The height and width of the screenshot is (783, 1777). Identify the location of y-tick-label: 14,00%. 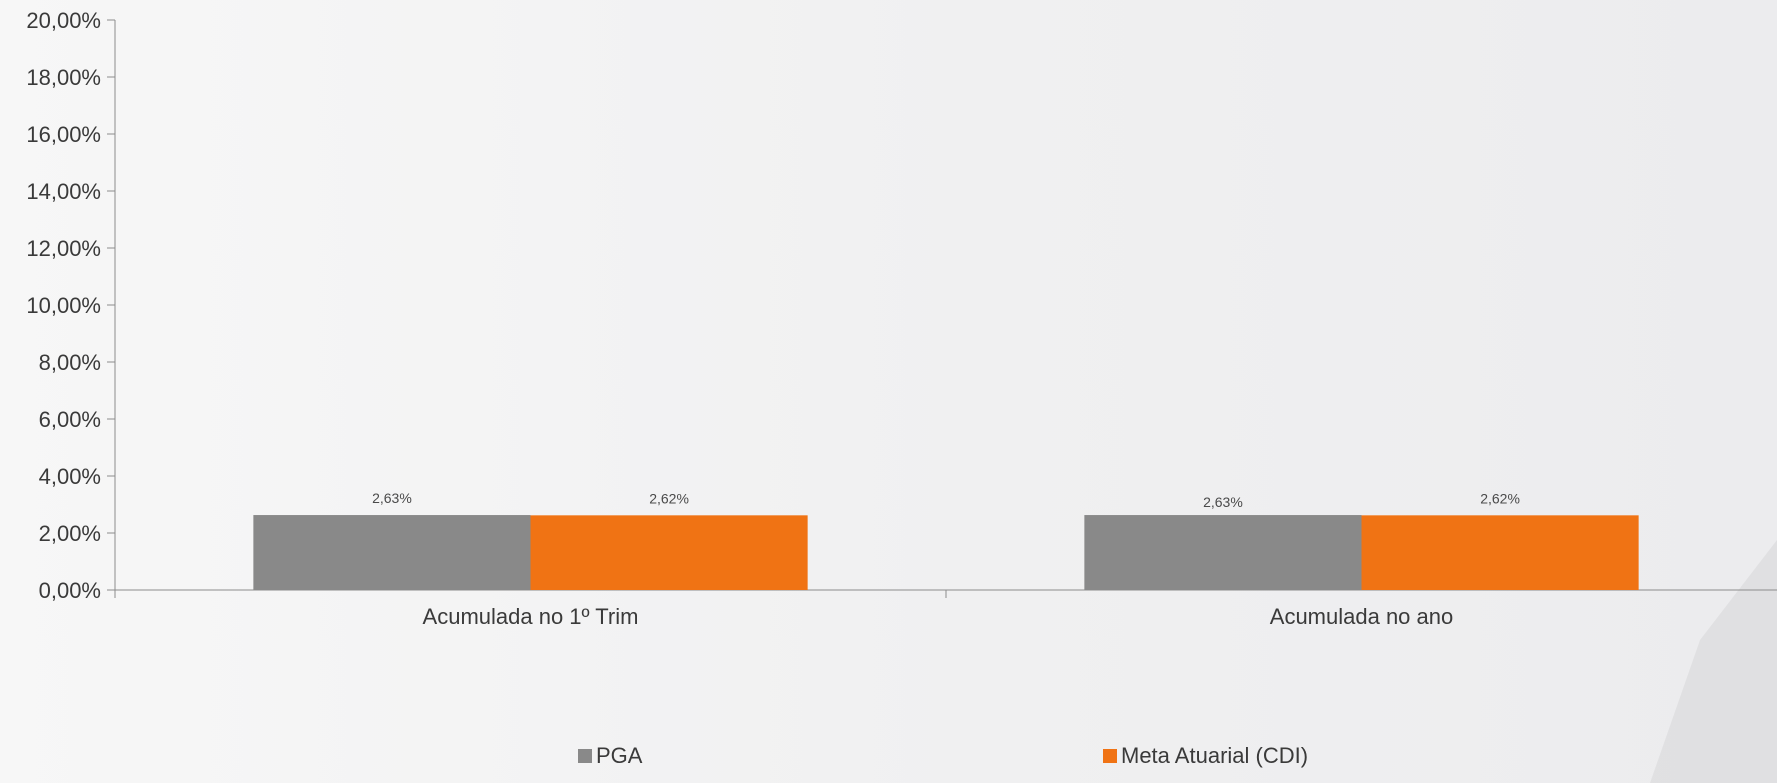
(63, 191).